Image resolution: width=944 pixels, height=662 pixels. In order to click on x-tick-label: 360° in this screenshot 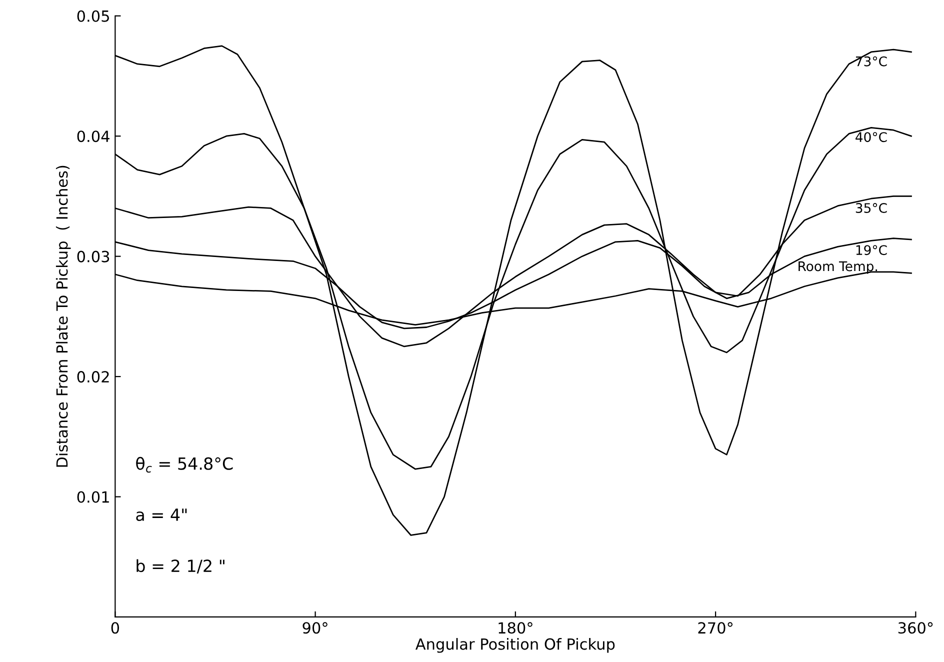, I will do `click(915, 628)`.